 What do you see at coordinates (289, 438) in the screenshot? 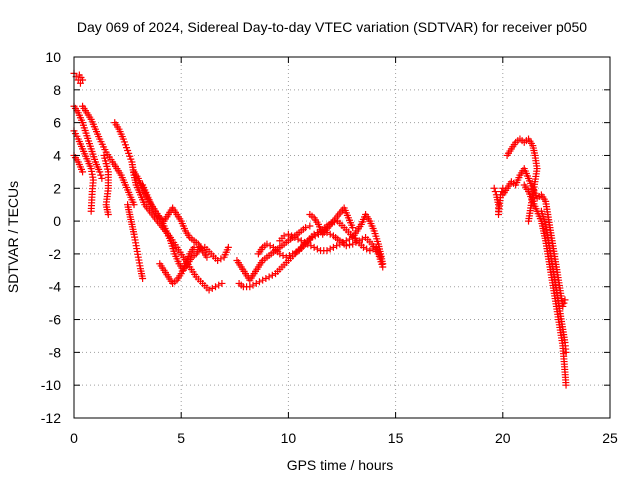
I see `x-tick-label: 10` at bounding box center [289, 438].